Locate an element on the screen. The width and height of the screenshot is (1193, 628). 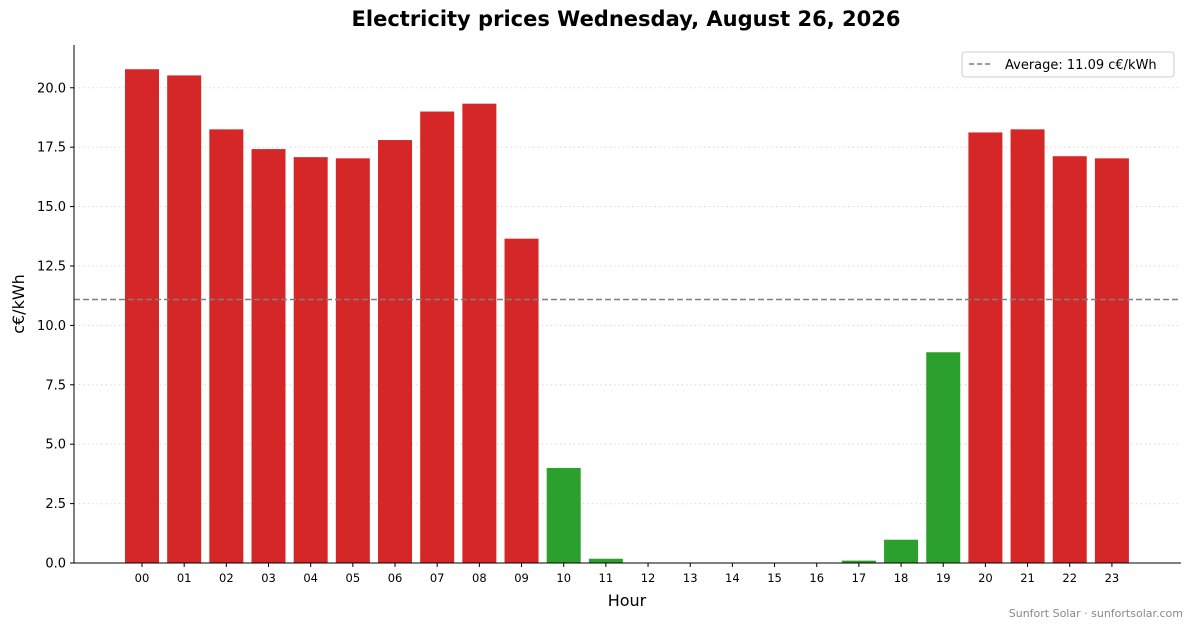
x-tick-label: 22 is located at coordinates (1069, 578).